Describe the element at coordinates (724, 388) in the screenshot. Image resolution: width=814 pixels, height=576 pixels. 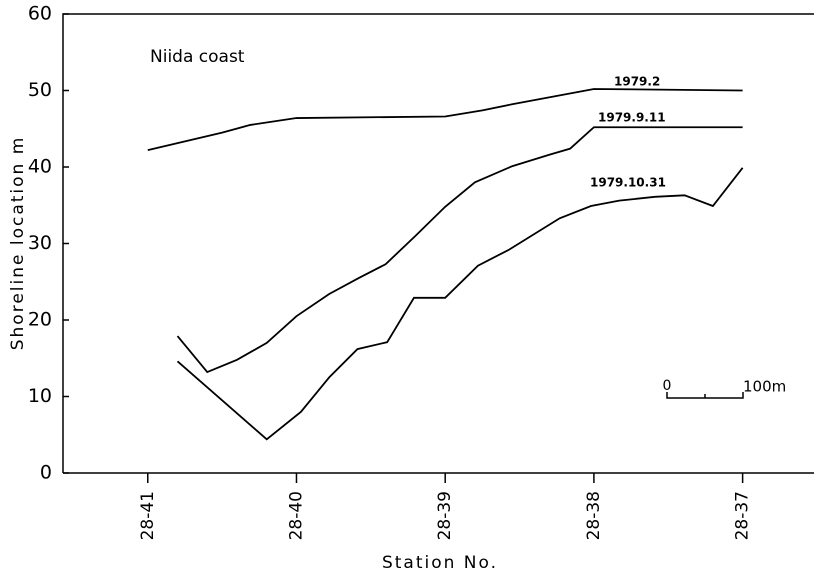
I see `scale-bar: 0 100m` at that location.